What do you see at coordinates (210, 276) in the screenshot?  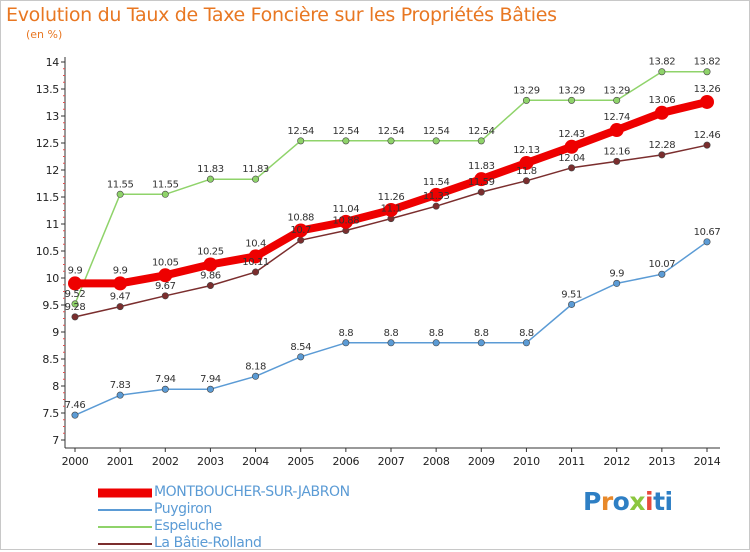 I see `data-label: 9.86` at bounding box center [210, 276].